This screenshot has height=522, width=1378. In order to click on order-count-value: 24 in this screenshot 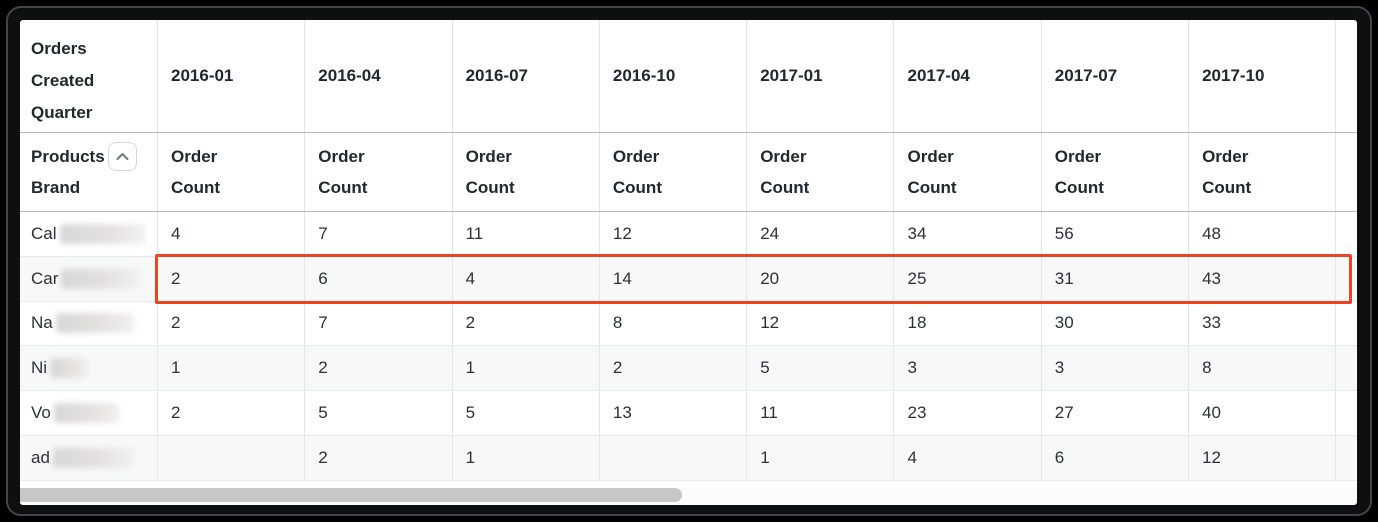, I will do `click(770, 233)`.